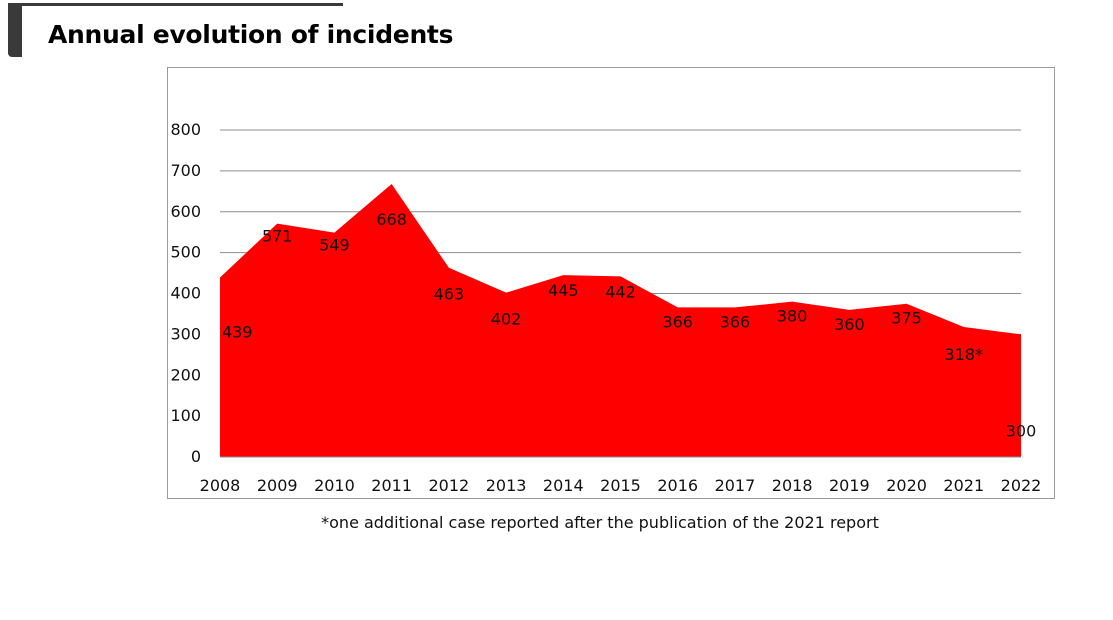 The width and height of the screenshot is (1113, 620). What do you see at coordinates (849, 324) in the screenshot?
I see `data-label: 360` at bounding box center [849, 324].